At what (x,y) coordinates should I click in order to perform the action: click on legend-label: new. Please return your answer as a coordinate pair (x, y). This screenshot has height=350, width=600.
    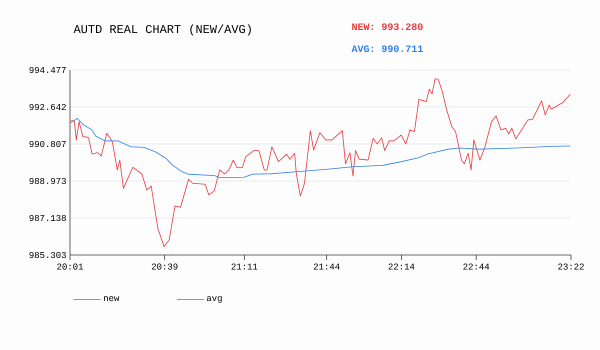
    Looking at the image, I should click on (112, 299).